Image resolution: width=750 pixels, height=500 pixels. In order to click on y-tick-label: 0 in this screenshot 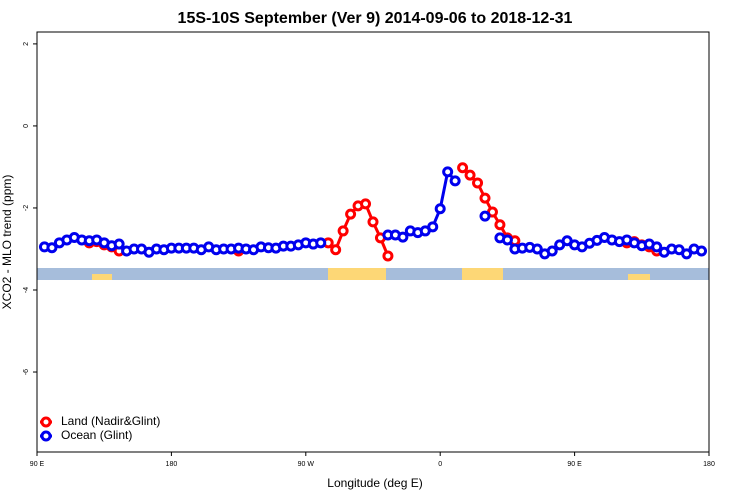, I will do `click(26, 126)`.